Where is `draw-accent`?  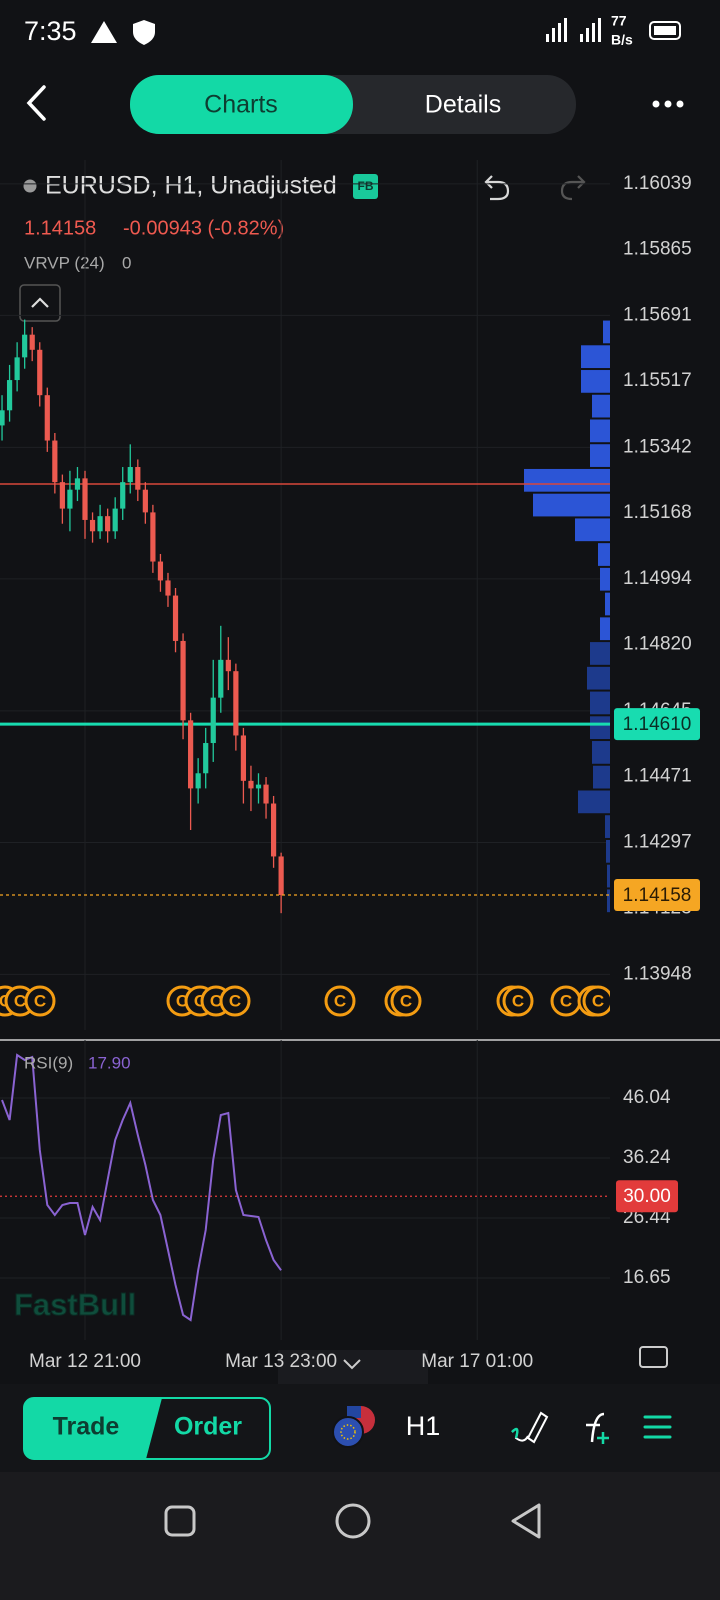
draw-accent is located at coordinates (515, 1433).